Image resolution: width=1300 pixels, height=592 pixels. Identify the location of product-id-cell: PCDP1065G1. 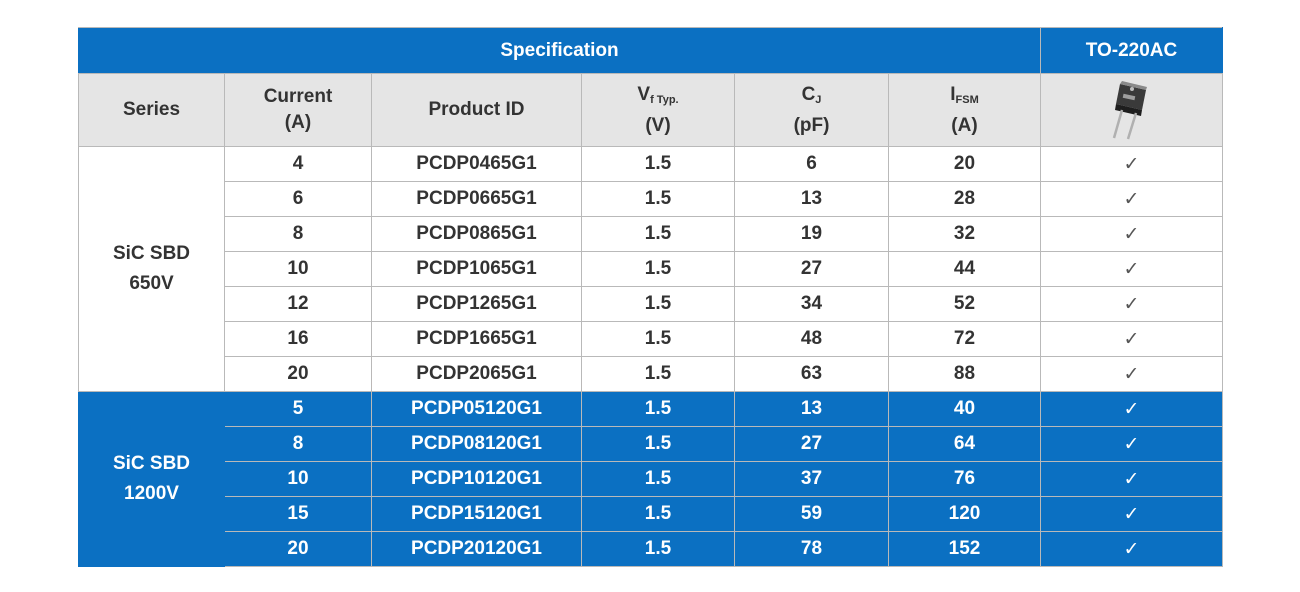
(476, 269).